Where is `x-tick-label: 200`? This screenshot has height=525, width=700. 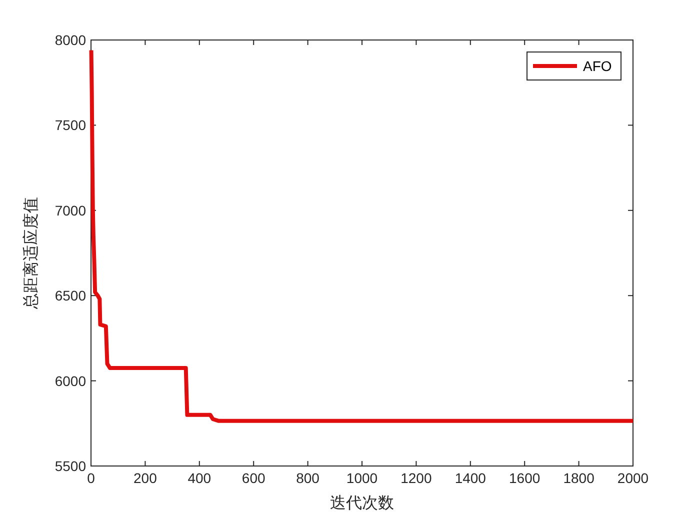 x-tick-label: 200 is located at coordinates (146, 478).